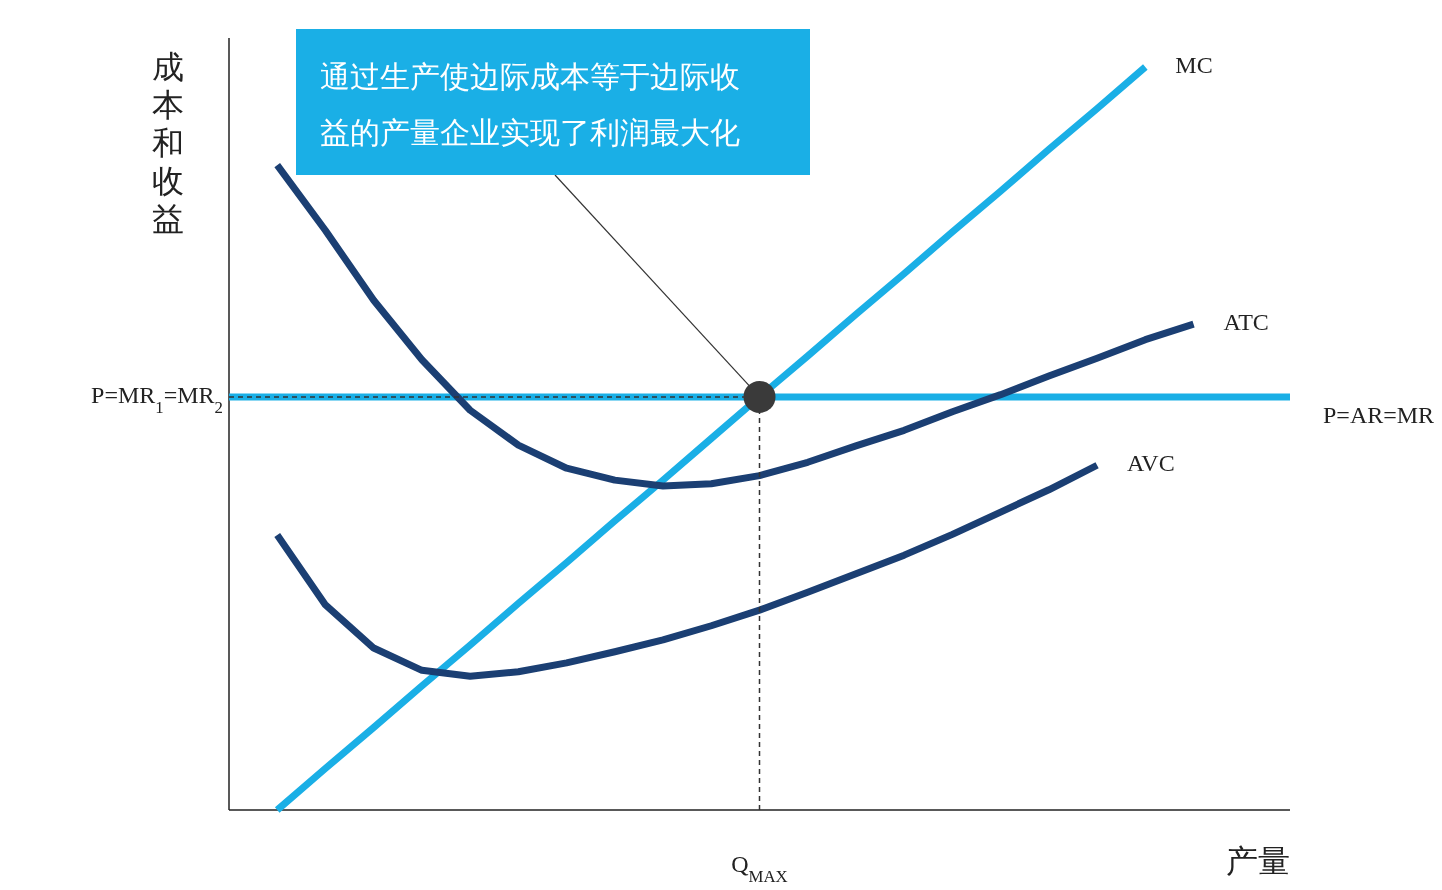 Image resolution: width=1442 pixels, height=890 pixels. I want to click on series-label: ATC, so click(1246, 321).